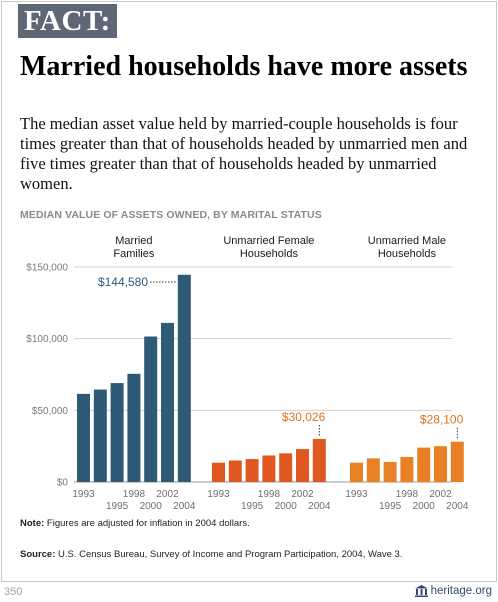 Image resolution: width=498 pixels, height=602 pixels. I want to click on callout-label: $144,580, so click(123, 282).